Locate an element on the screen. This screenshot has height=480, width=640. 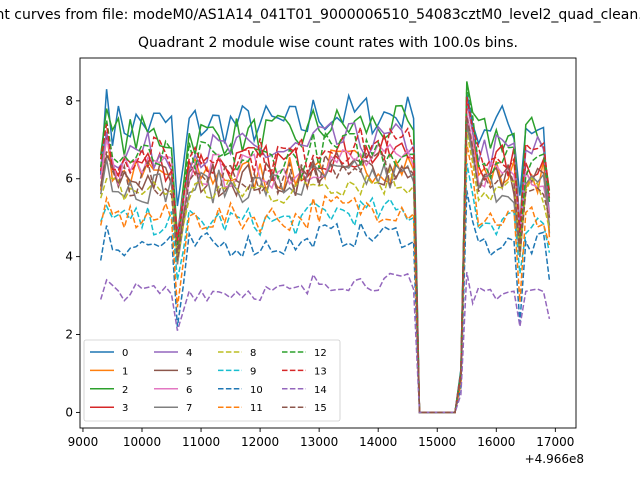
legend-label: 5 is located at coordinates (189, 371).